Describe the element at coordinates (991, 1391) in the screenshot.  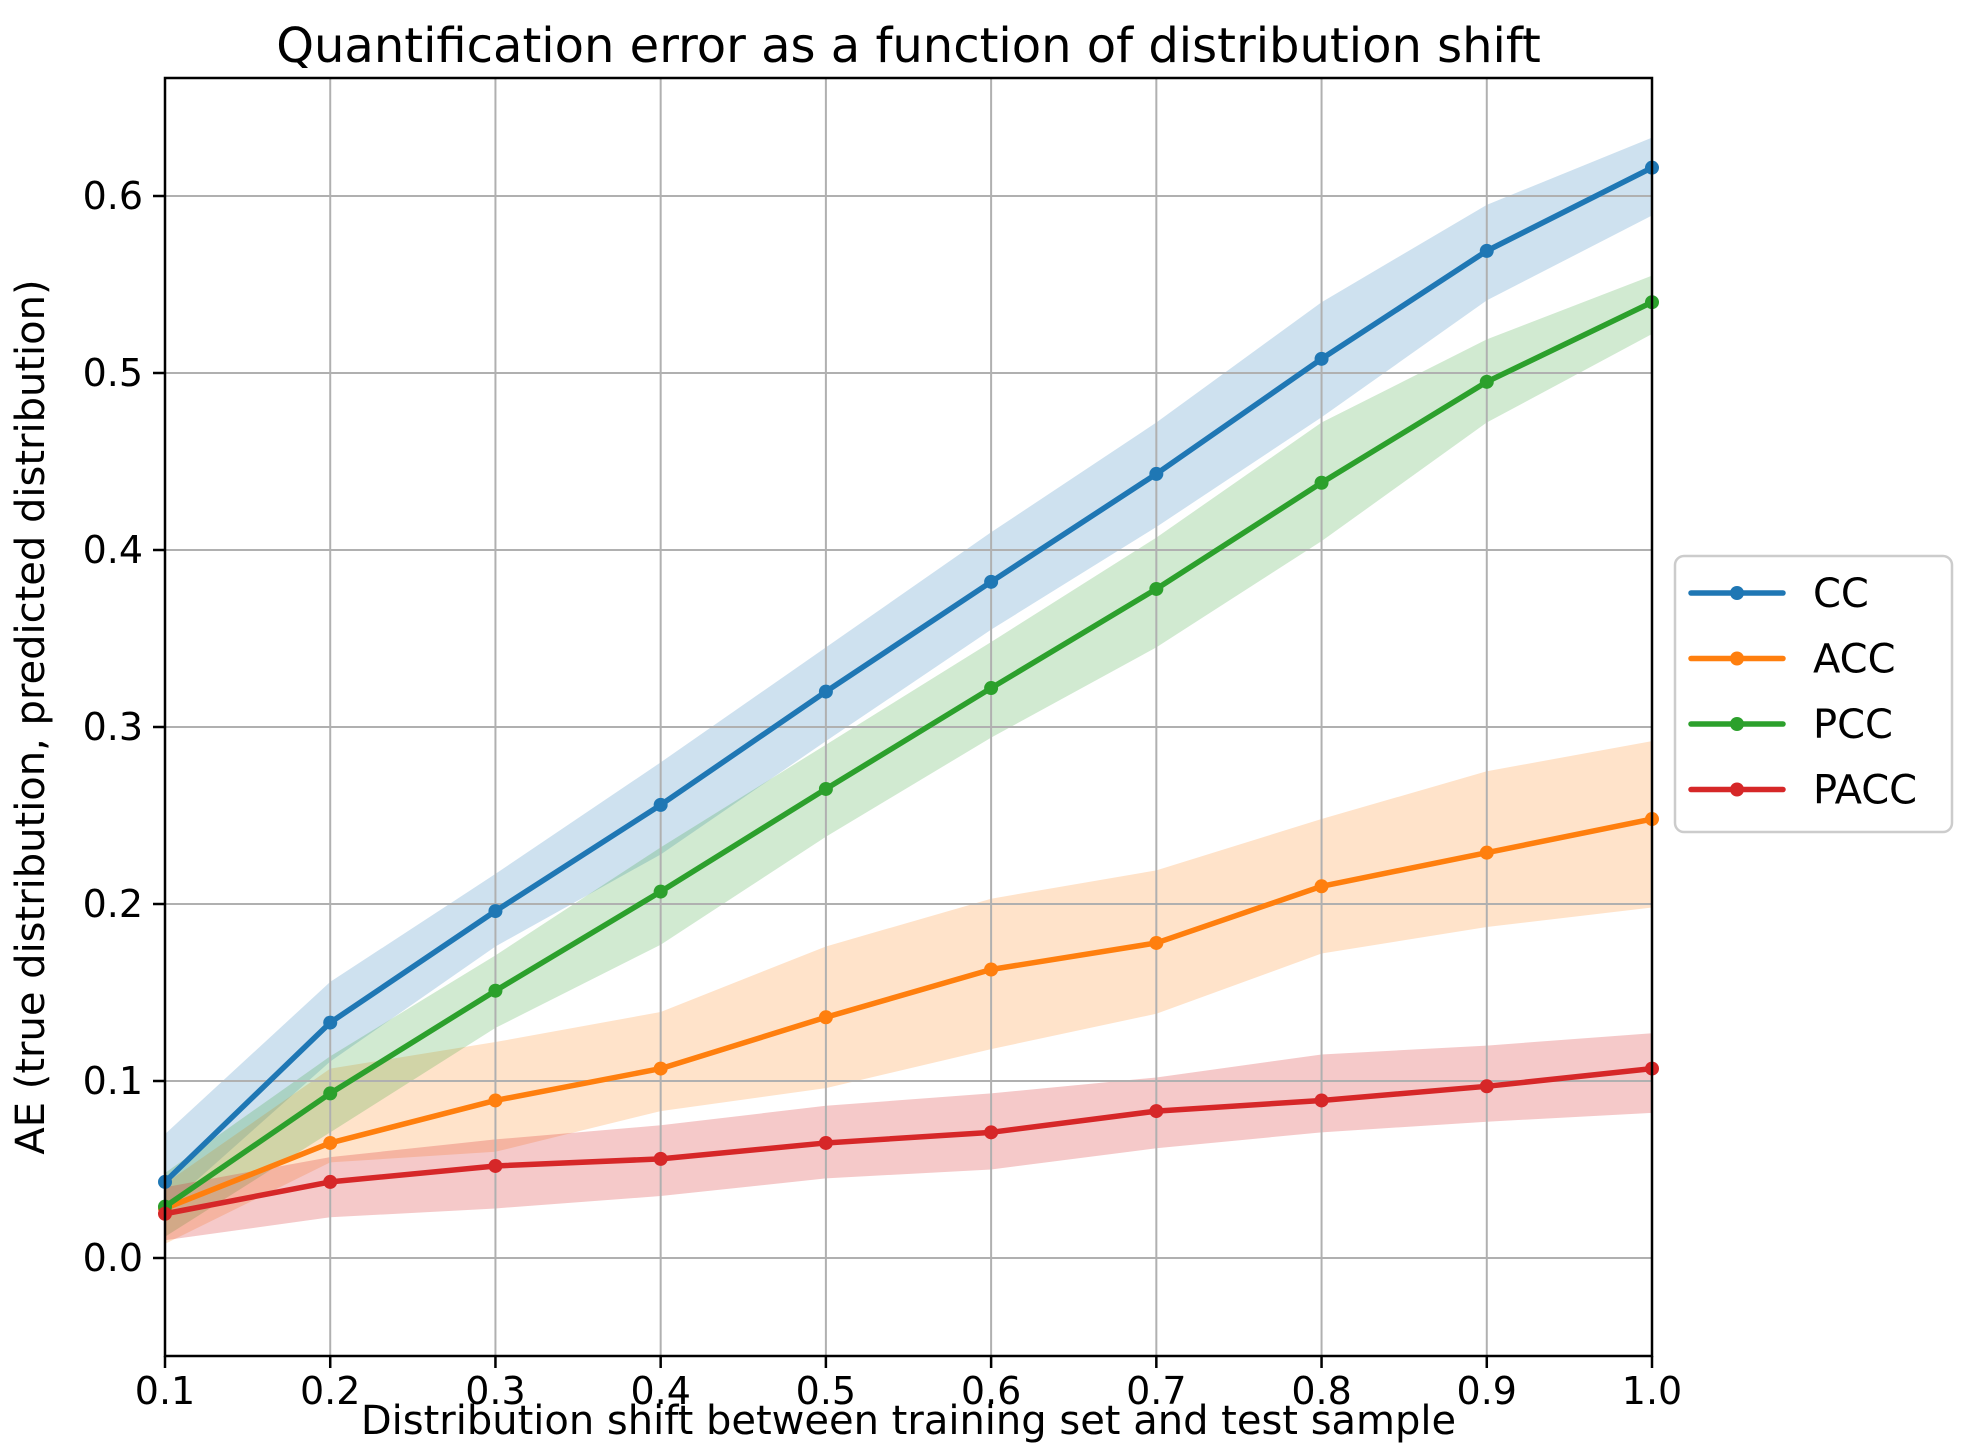
I see `x-tick-label: 0.6` at that location.